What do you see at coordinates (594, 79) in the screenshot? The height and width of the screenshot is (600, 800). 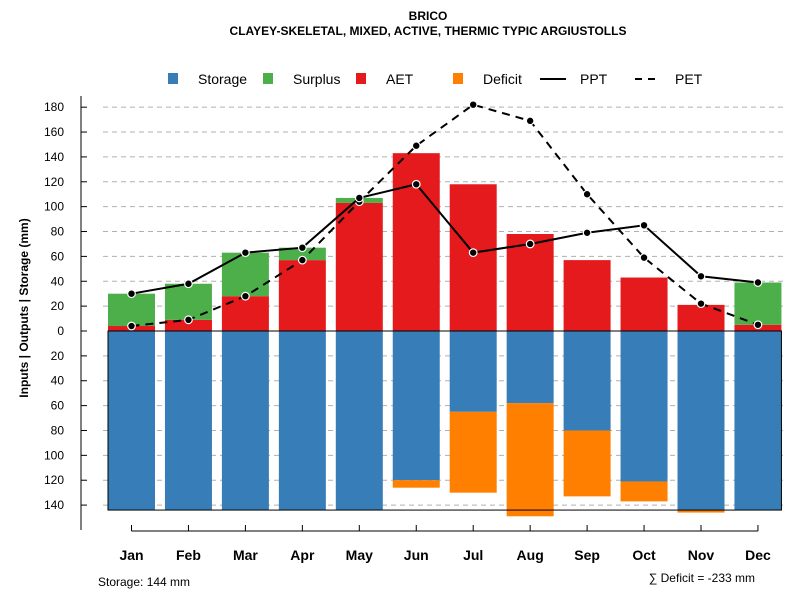 I see `legend-label: PPT` at bounding box center [594, 79].